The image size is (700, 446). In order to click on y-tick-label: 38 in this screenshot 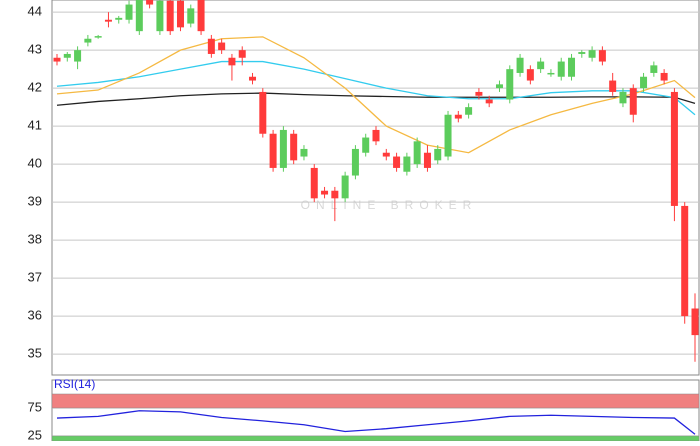, I will do `click(35, 239)`.